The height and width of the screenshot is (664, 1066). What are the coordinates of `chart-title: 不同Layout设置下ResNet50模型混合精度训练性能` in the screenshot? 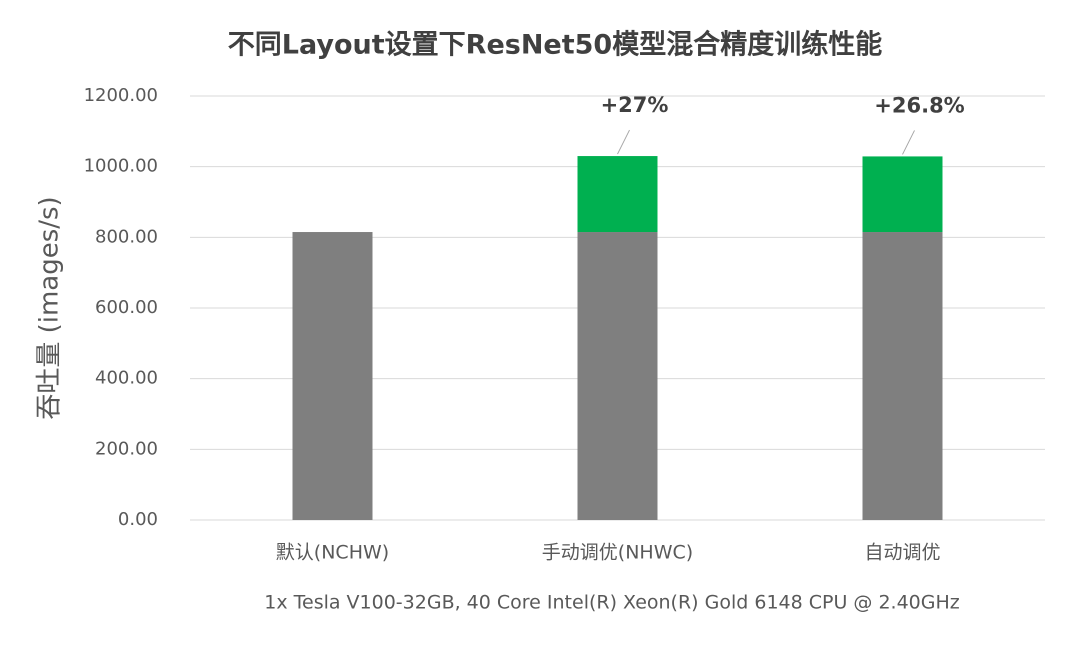 It's located at (555, 45).